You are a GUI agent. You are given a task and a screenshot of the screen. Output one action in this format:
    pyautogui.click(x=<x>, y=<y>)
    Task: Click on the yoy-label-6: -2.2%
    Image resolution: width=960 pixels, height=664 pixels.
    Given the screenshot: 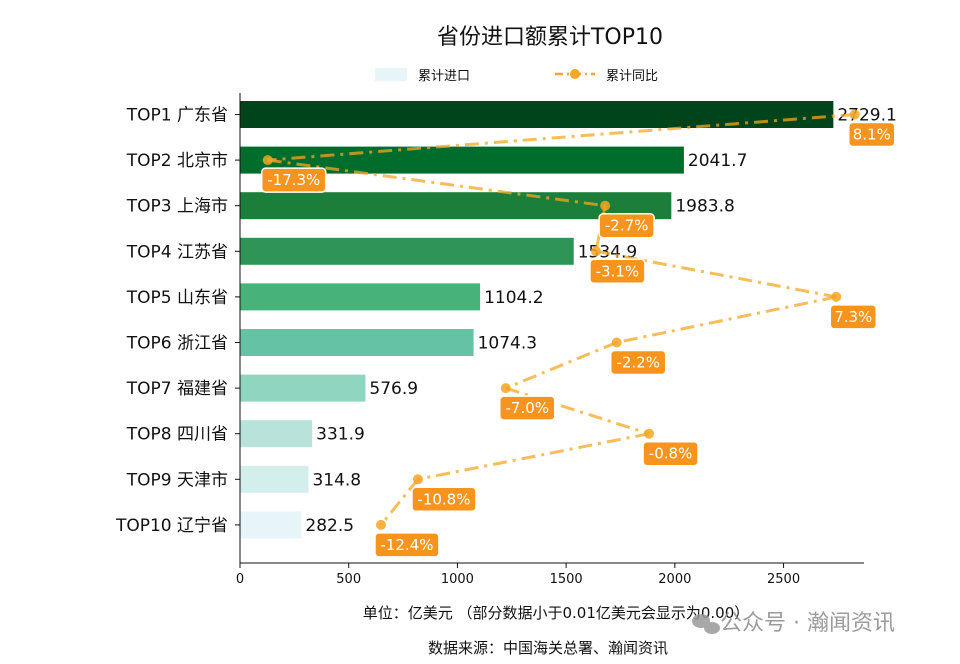 What is the action you would take?
    pyautogui.click(x=638, y=363)
    